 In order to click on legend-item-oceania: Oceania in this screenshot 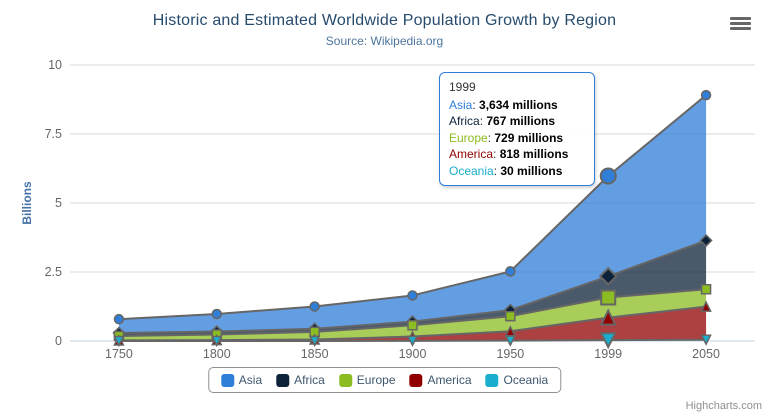, I will do `click(517, 380)`.